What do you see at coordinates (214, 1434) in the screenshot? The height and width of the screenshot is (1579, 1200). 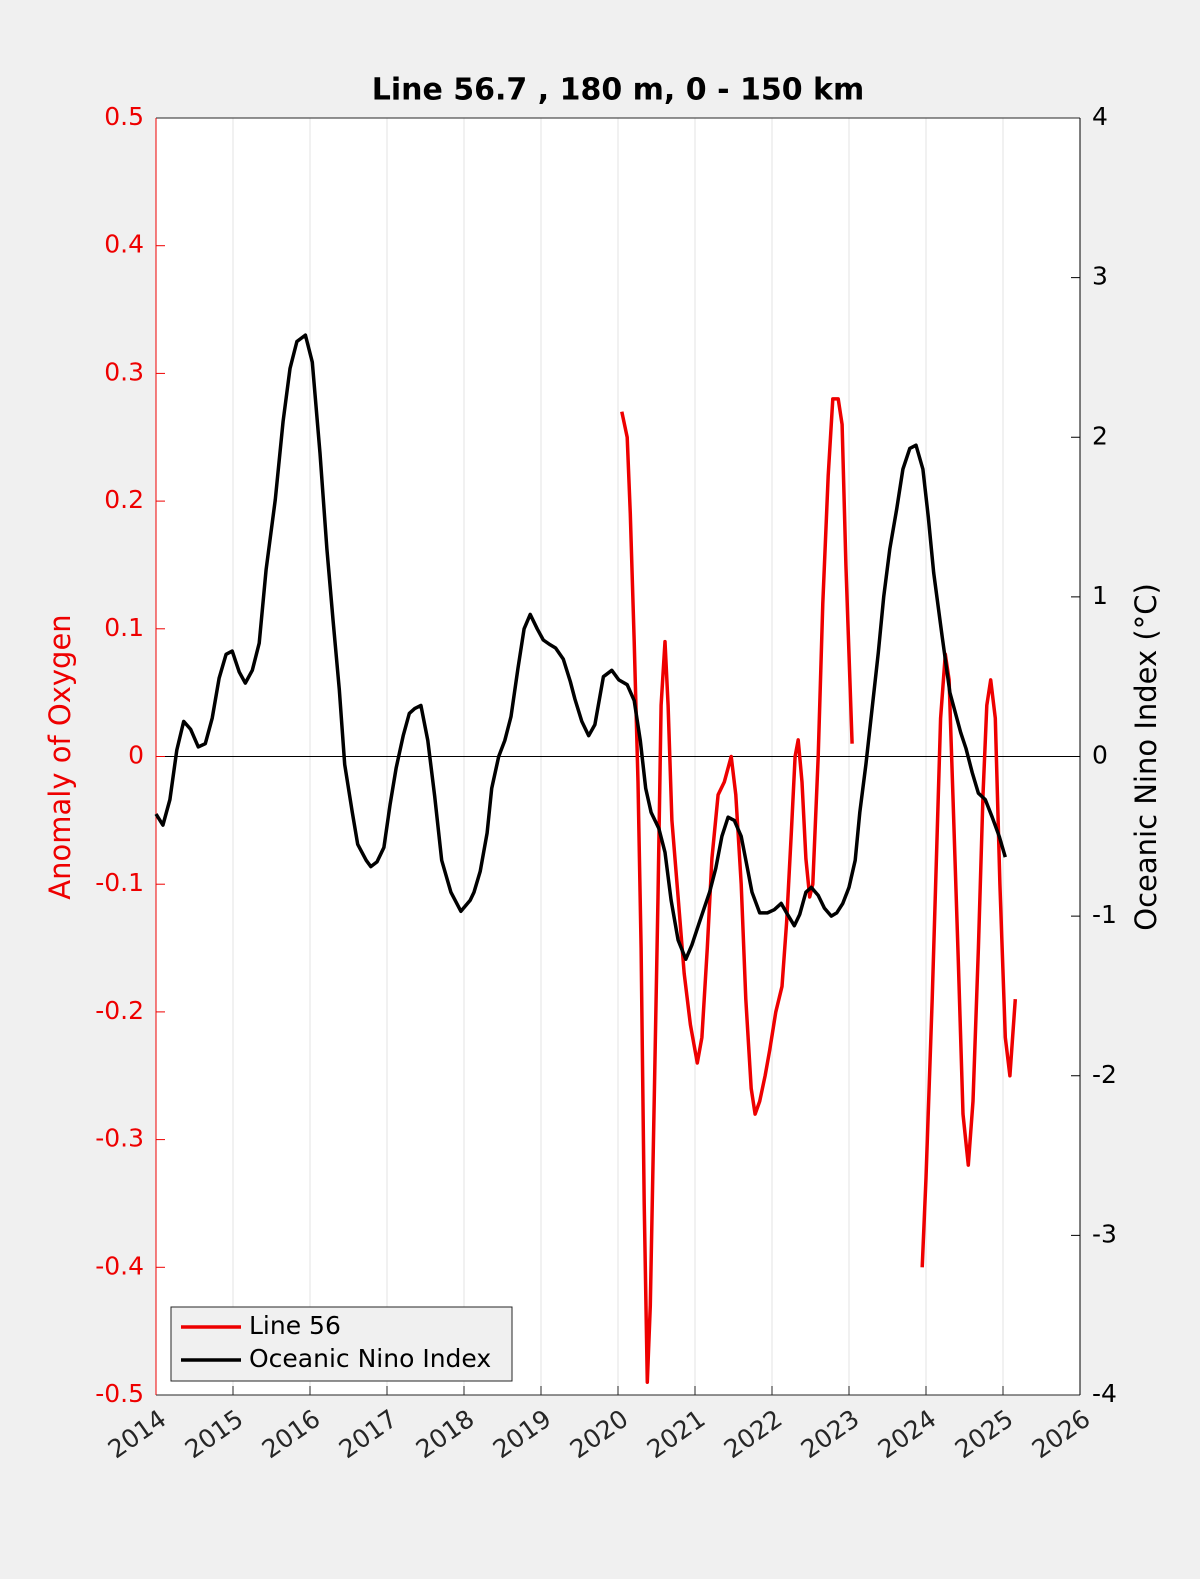 I see `x-tick-label: 2015` at bounding box center [214, 1434].